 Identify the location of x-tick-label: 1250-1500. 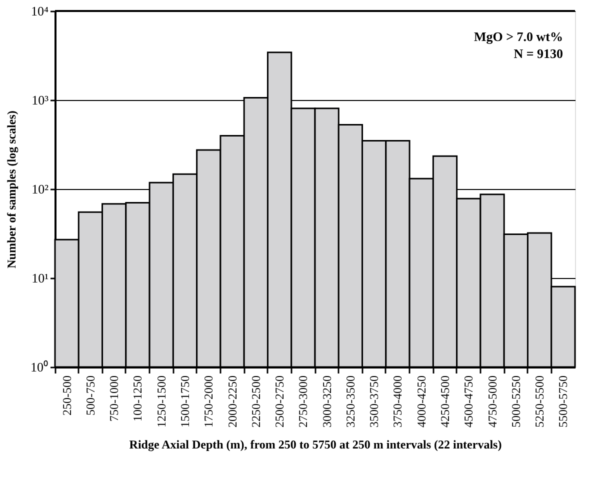
(161, 402).